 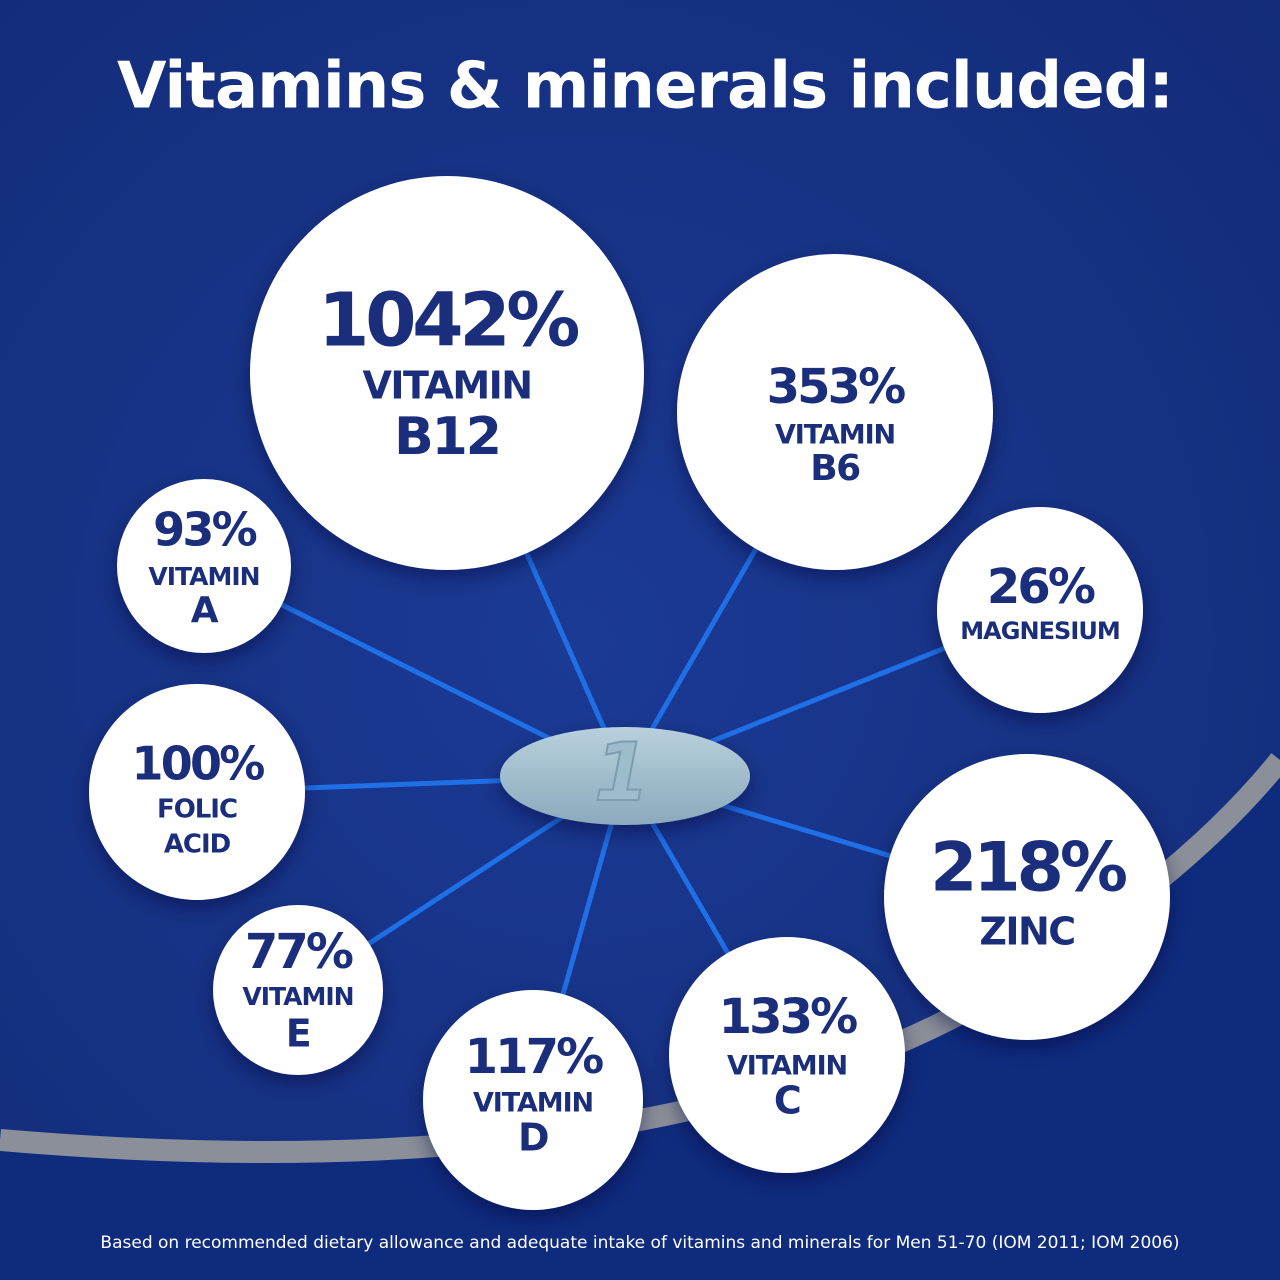 What do you see at coordinates (448, 321) in the screenshot?
I see `percent: 1042%` at bounding box center [448, 321].